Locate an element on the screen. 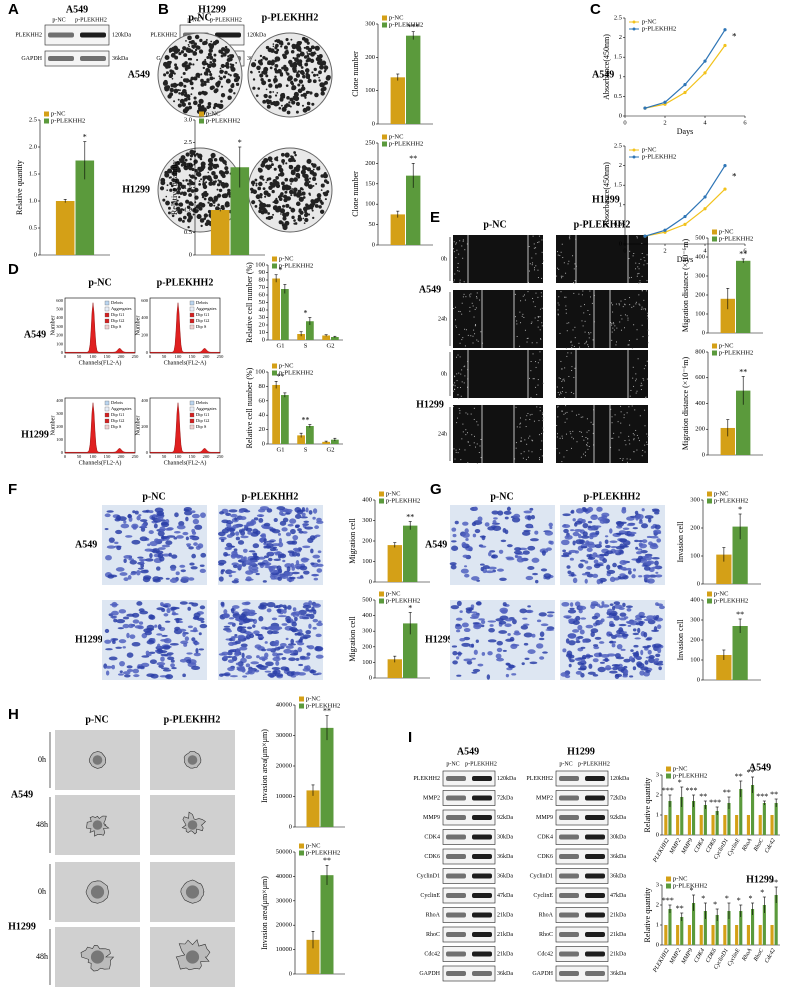  bar is located at coordinates (689, 935).